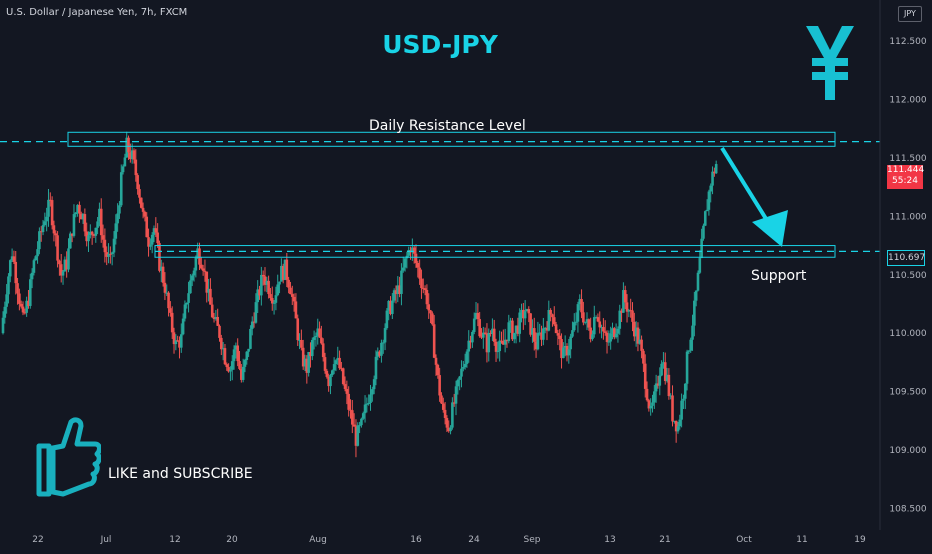 This screenshot has width=932, height=554. Describe the element at coordinates (860, 540) in the screenshot. I see `x-tick-label: 19` at that location.